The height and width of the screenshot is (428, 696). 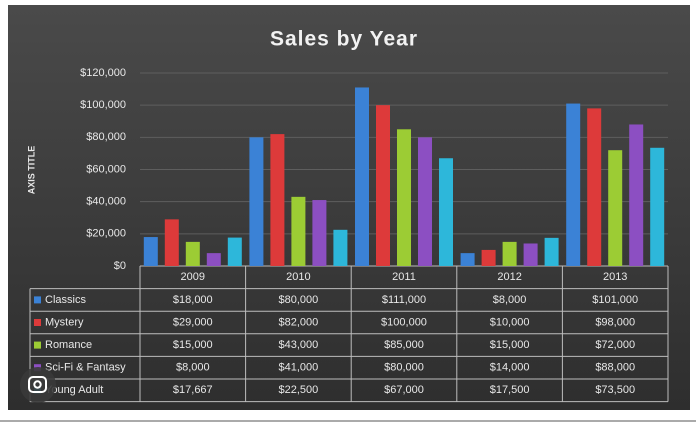 I want to click on lens-icon-dot, so click(x=37, y=384).